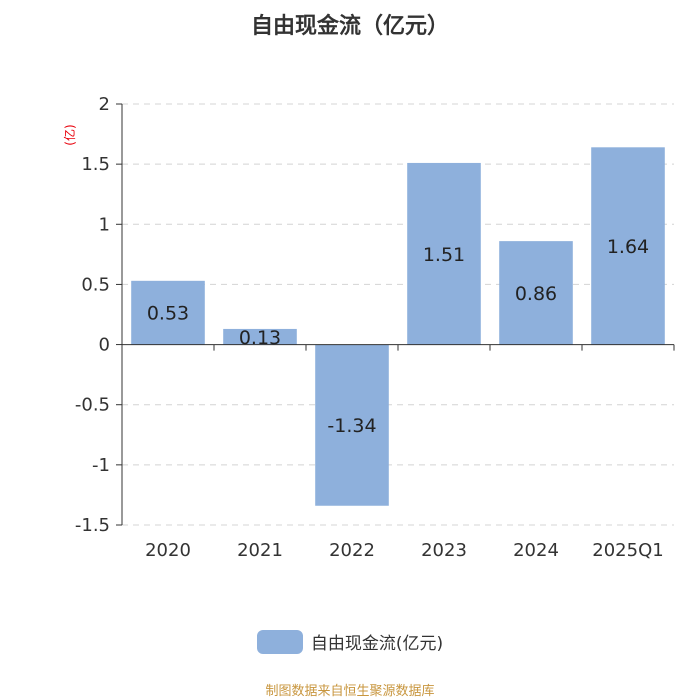  Describe the element at coordinates (444, 550) in the screenshot. I see `x-tick-label: 2023` at that location.